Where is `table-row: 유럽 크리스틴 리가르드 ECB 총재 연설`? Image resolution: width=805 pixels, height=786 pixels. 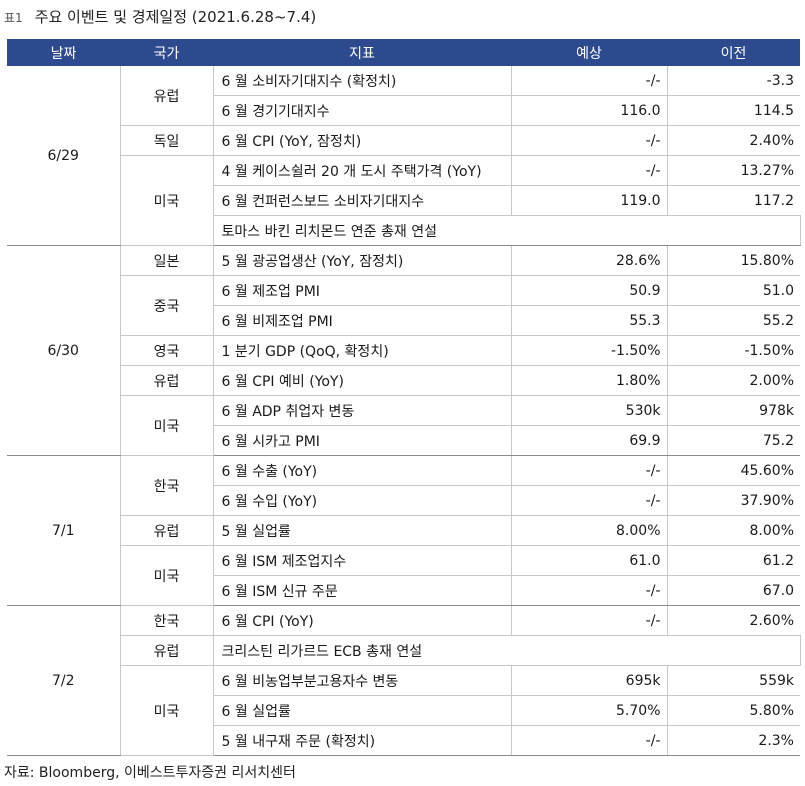
table-row: 유럽 크리스틴 리가르드 ECB 총재 연설 is located at coordinates (404, 650).